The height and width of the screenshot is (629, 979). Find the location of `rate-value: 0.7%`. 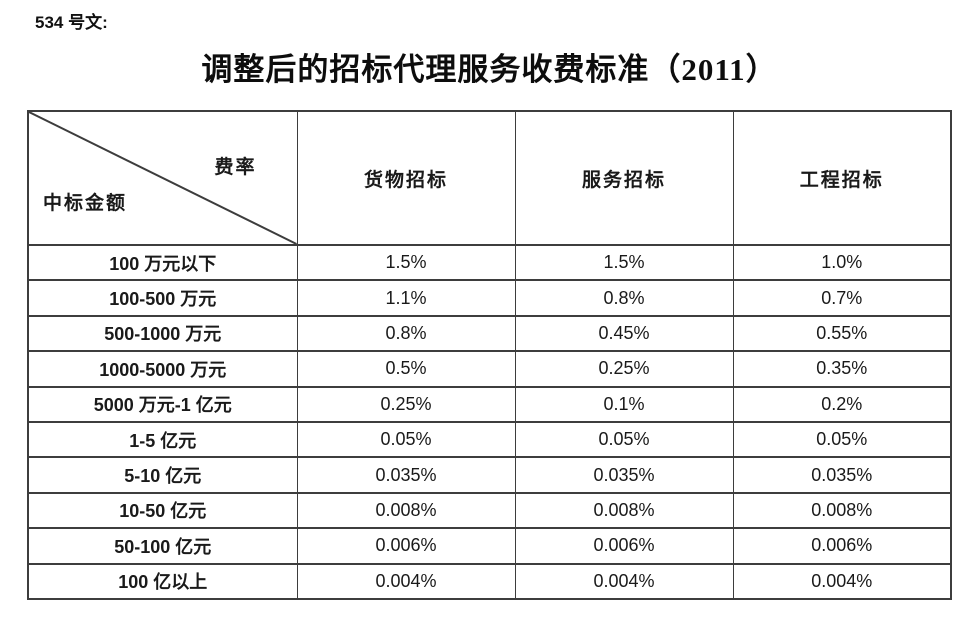

rate-value: 0.7% is located at coordinates (842, 298).